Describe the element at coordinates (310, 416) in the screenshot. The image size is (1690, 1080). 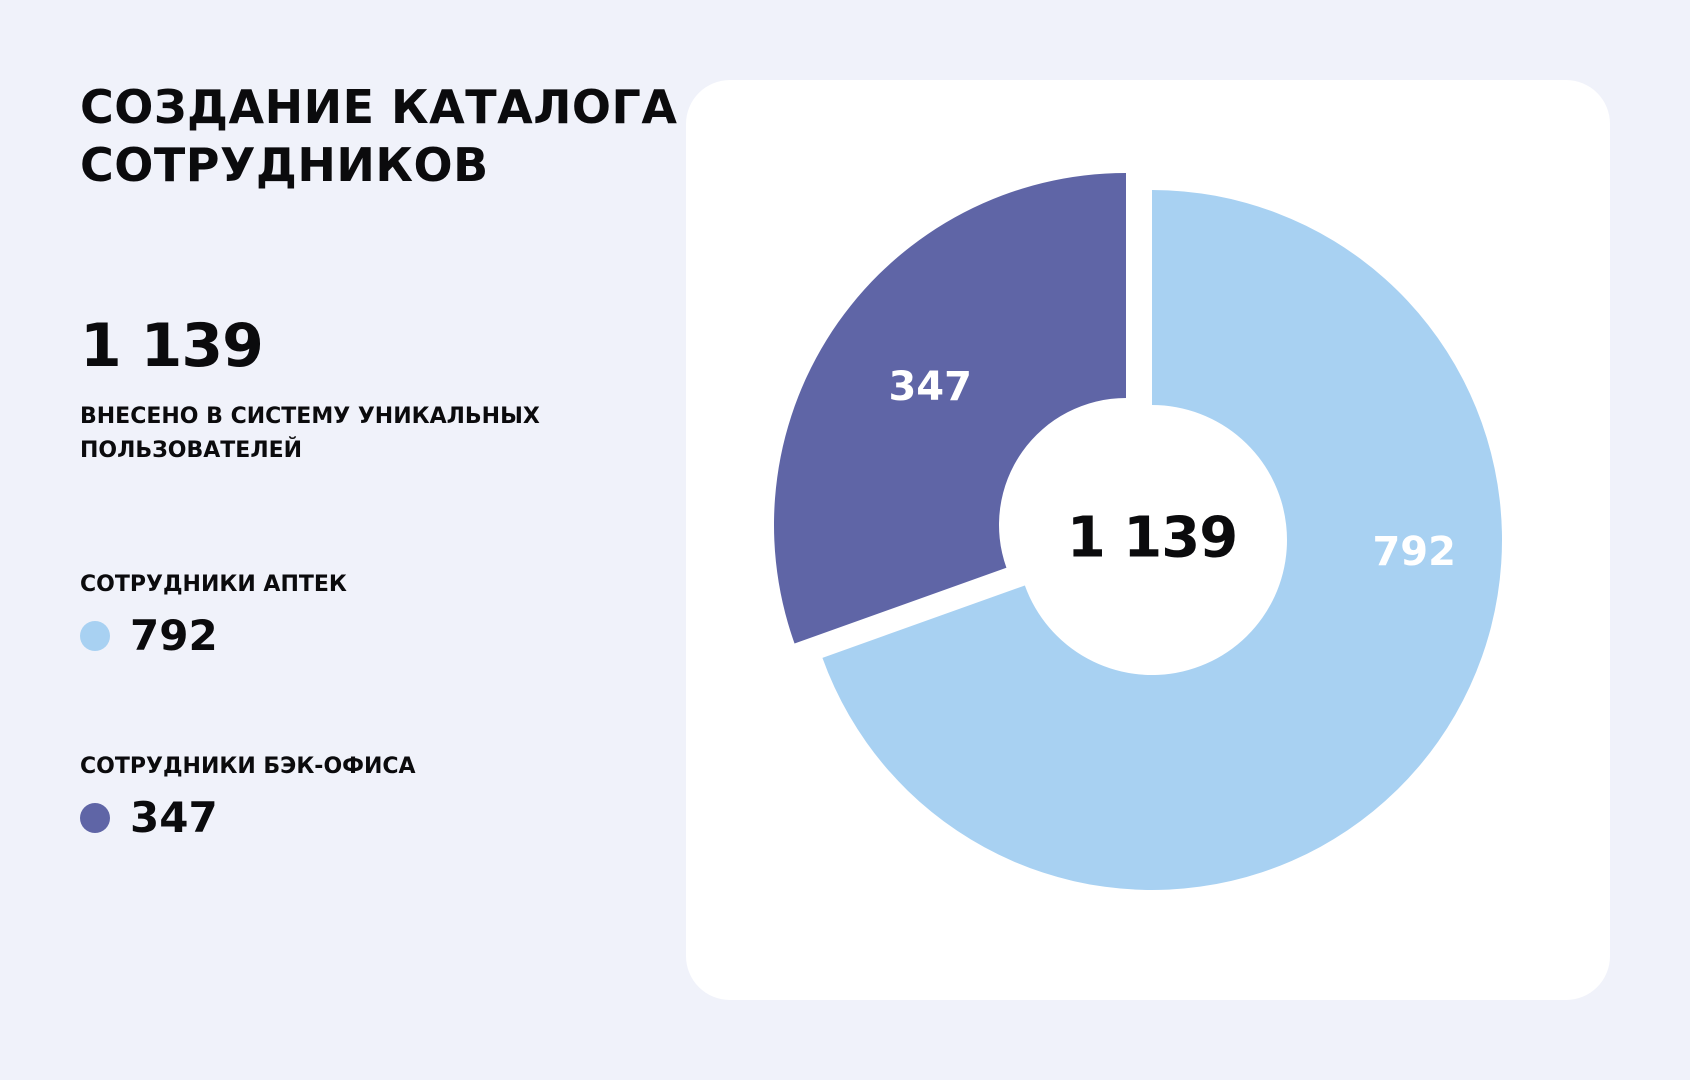
I see `total-caption-line-1: Внесено в систему уникальных` at that location.